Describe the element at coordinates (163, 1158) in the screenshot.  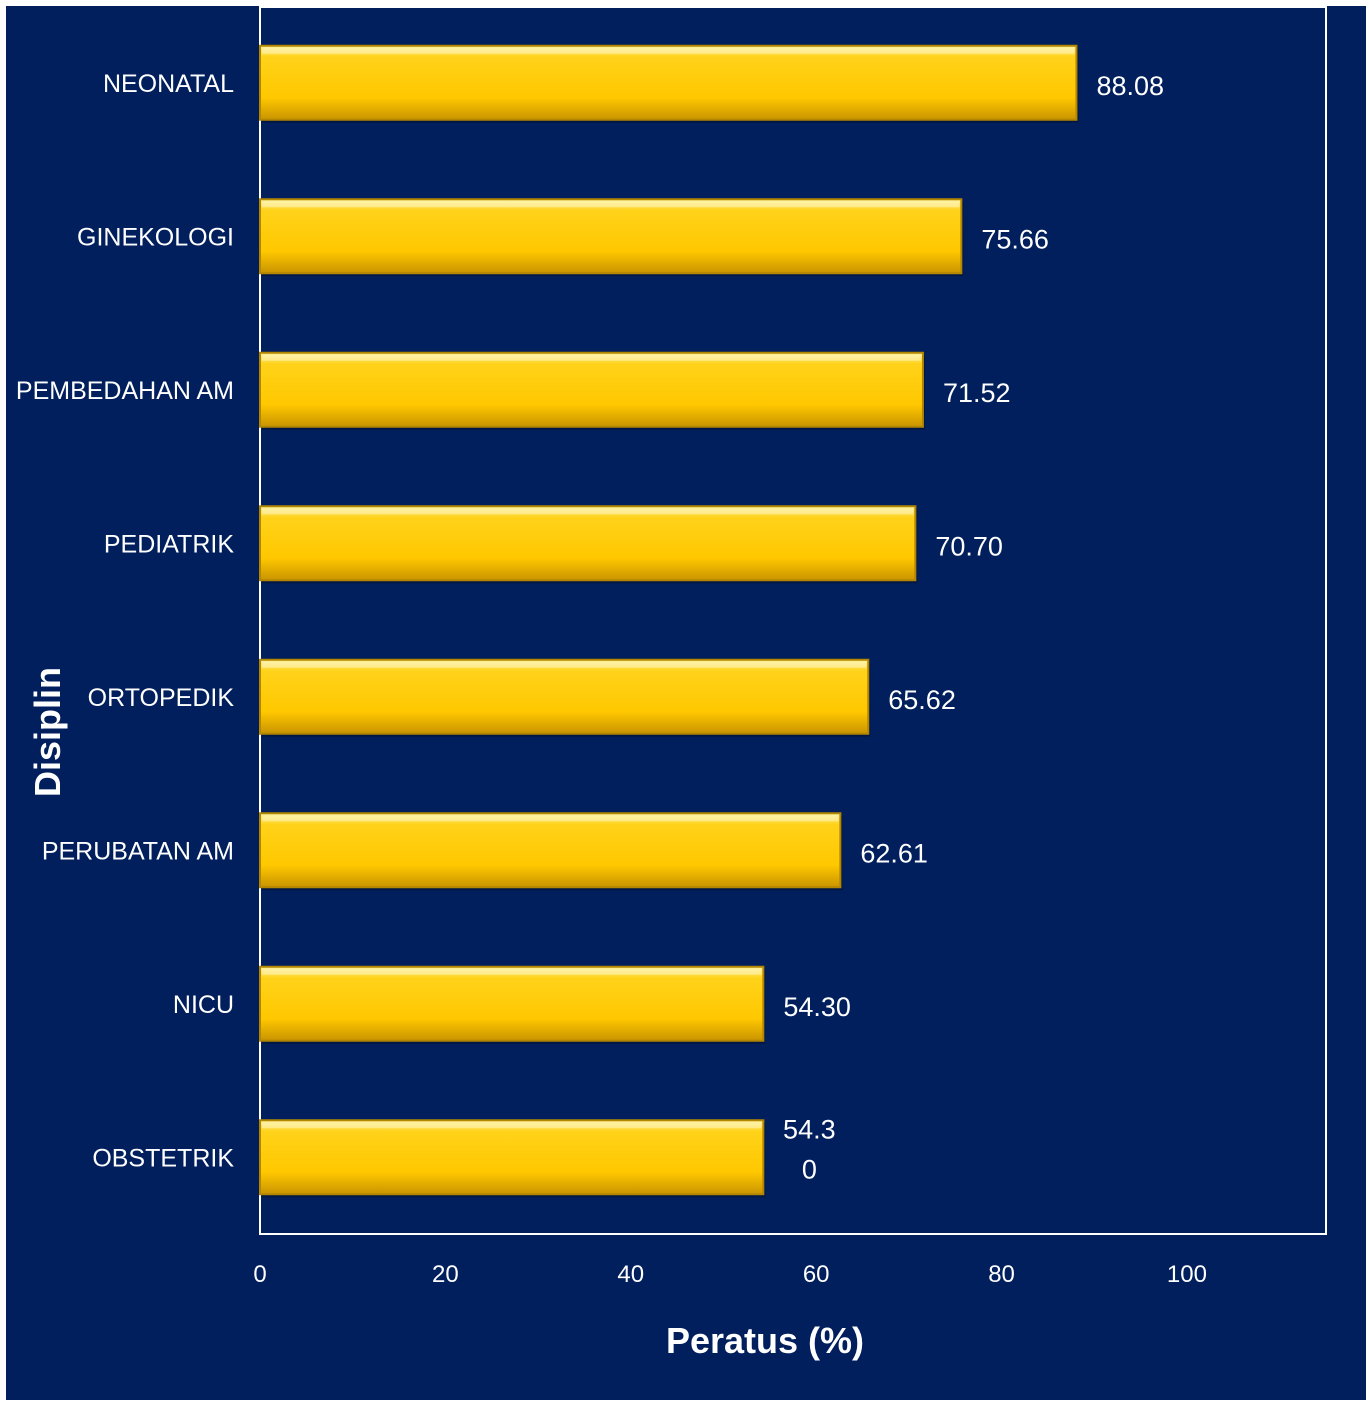
I see `category-label: OBSTETRIK` at that location.